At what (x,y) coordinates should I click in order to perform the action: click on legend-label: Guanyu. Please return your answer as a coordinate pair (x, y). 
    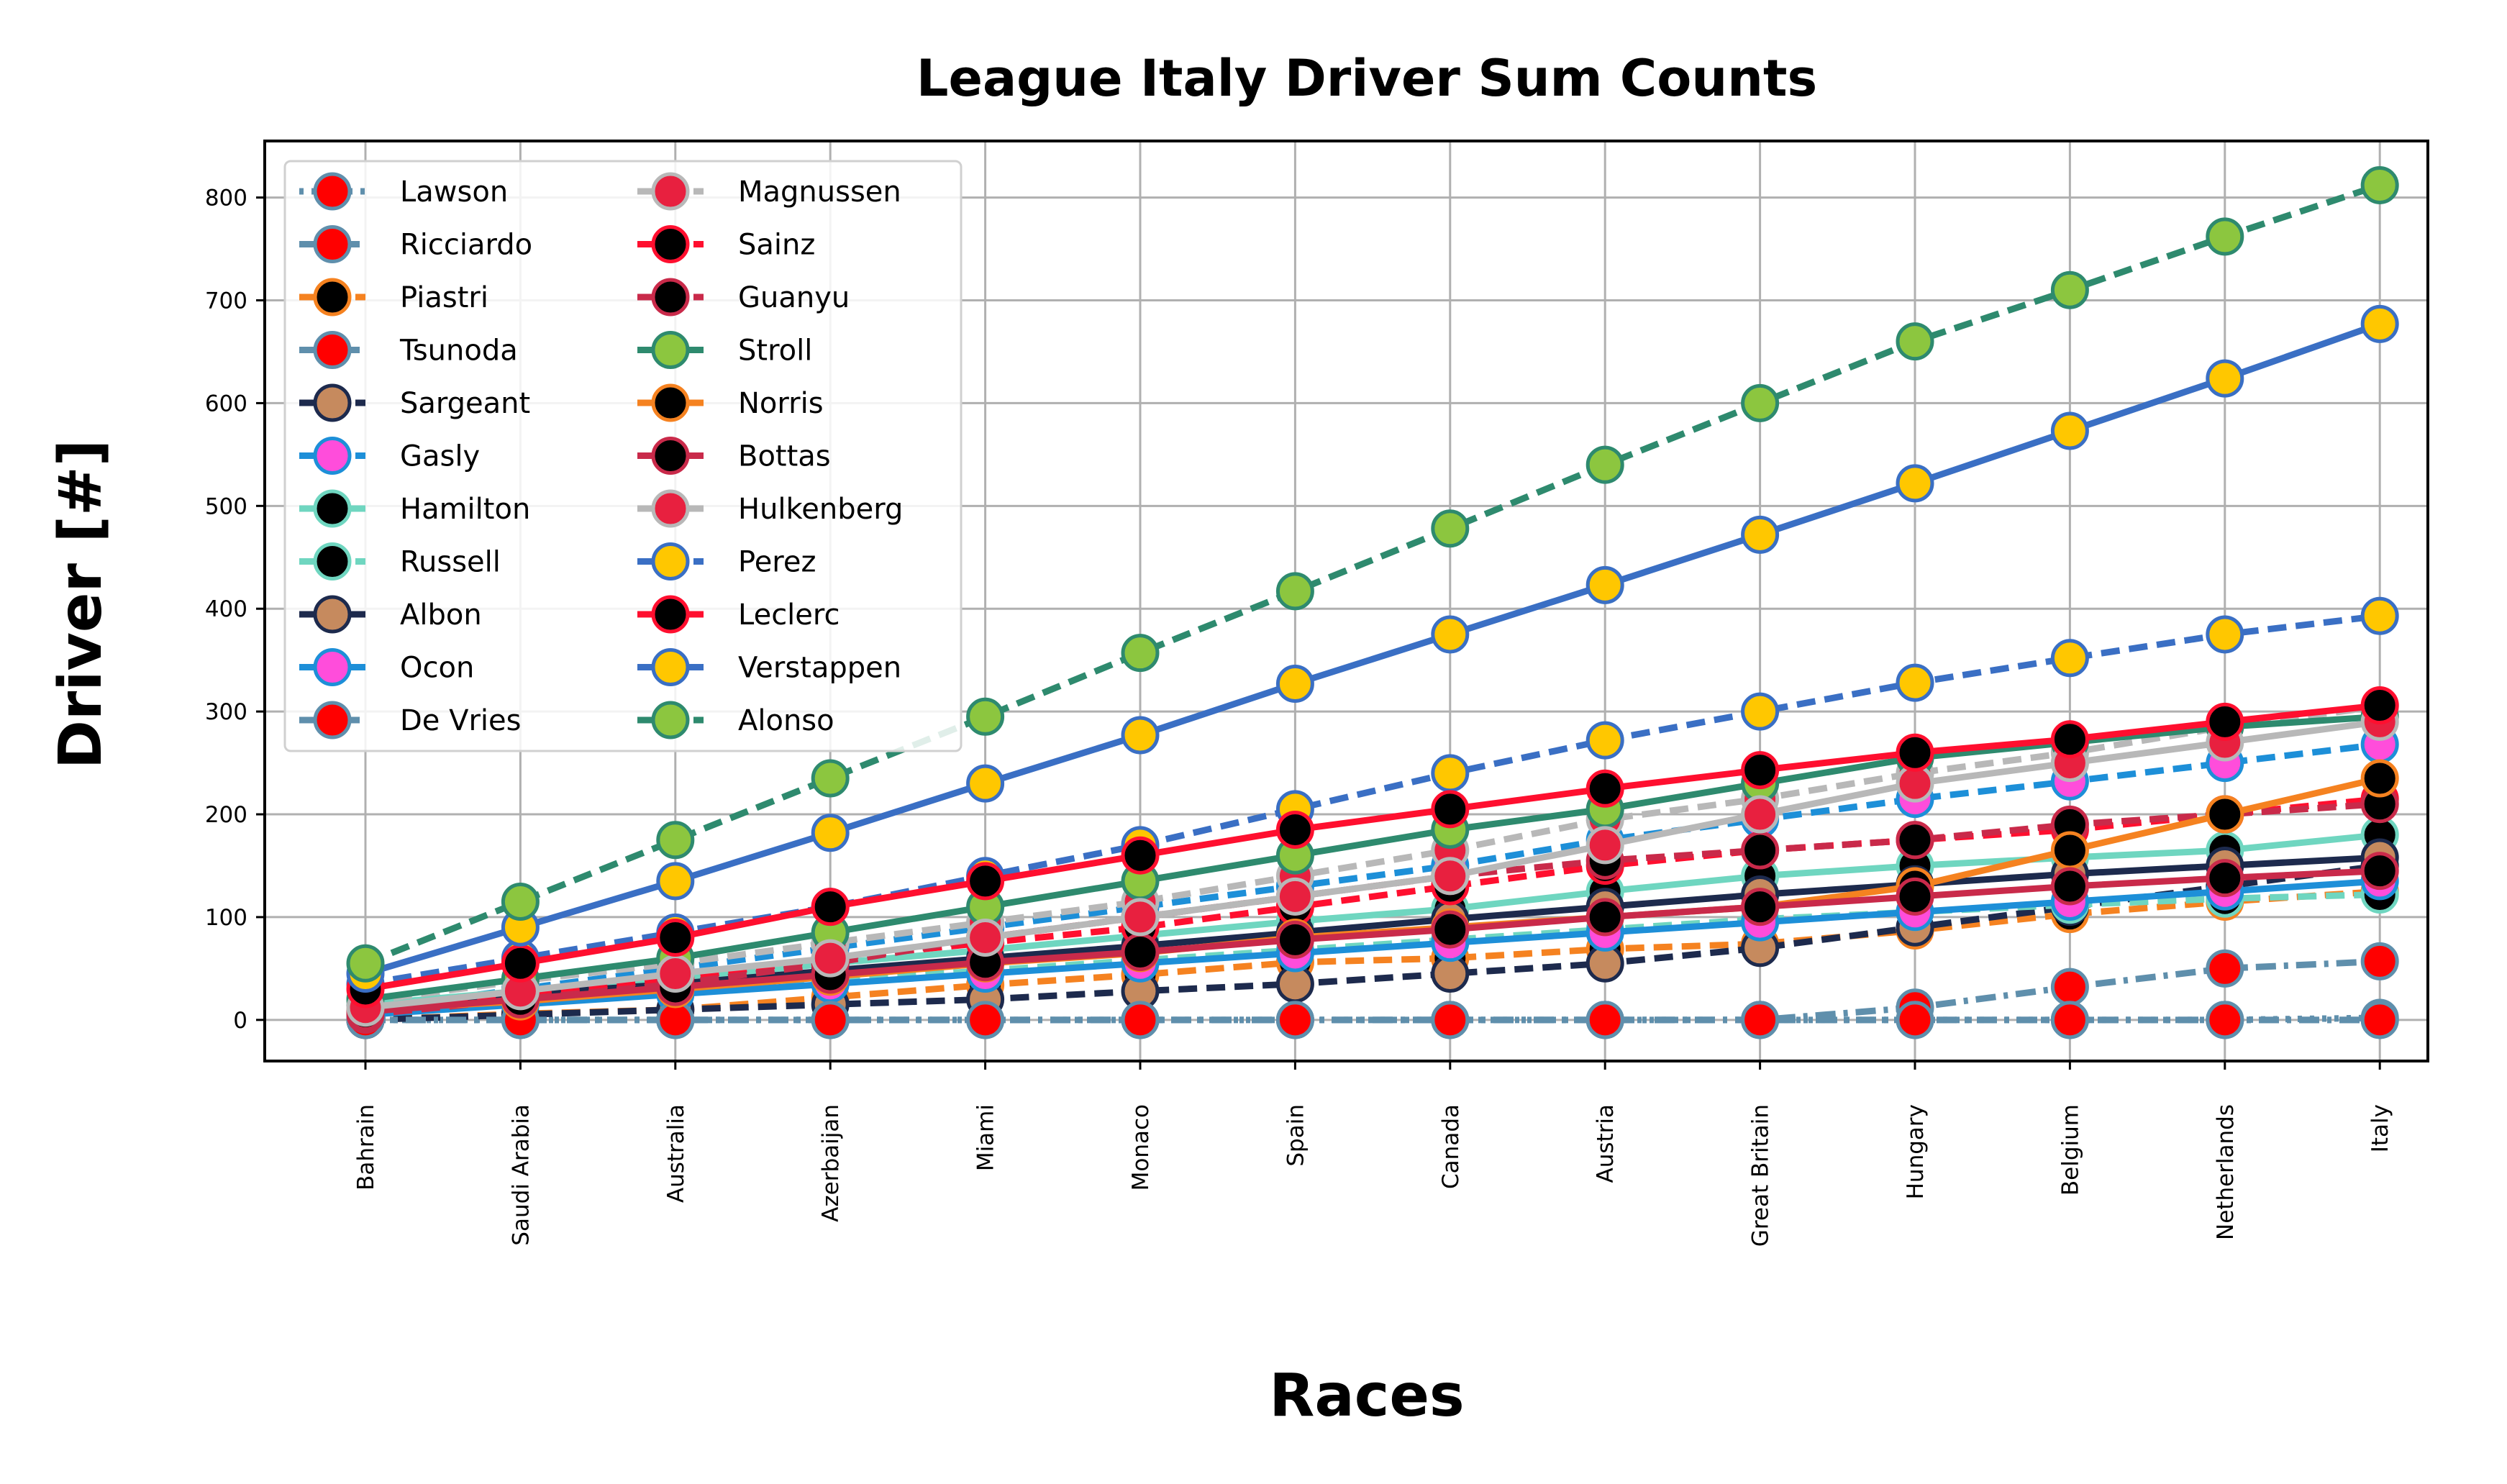
    Looking at the image, I should click on (794, 297).